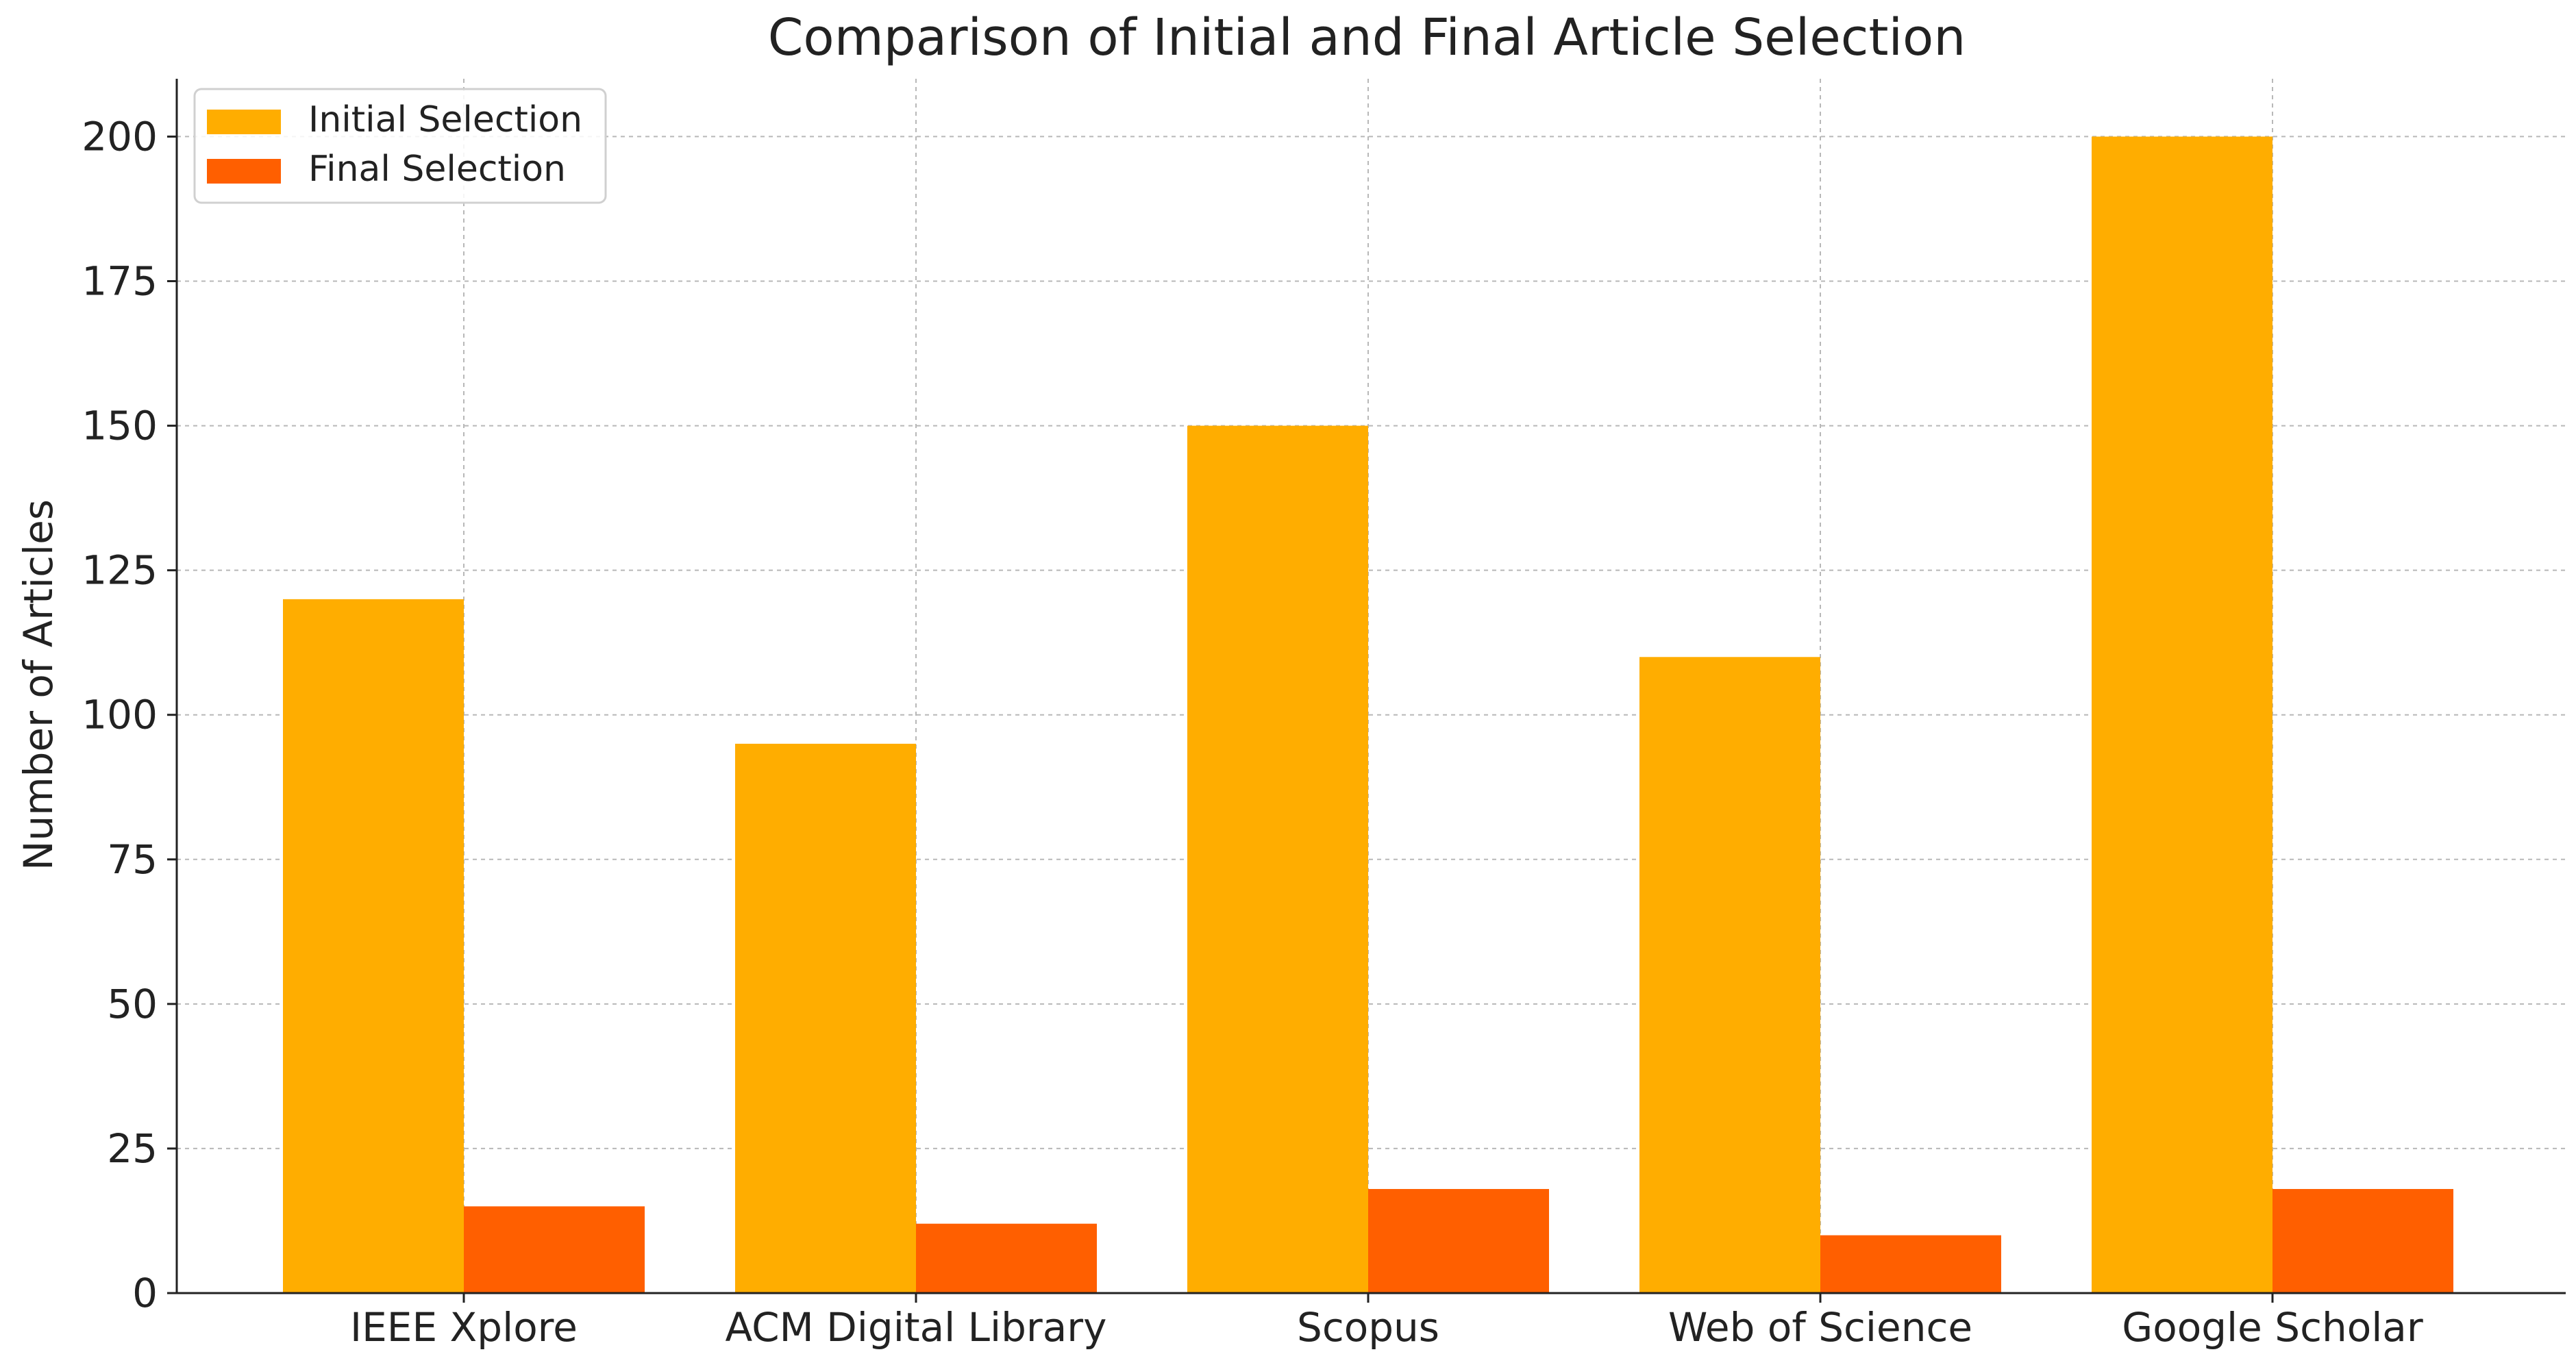  Describe the element at coordinates (437, 169) in the screenshot. I see `legend-label: Final Selection` at that location.